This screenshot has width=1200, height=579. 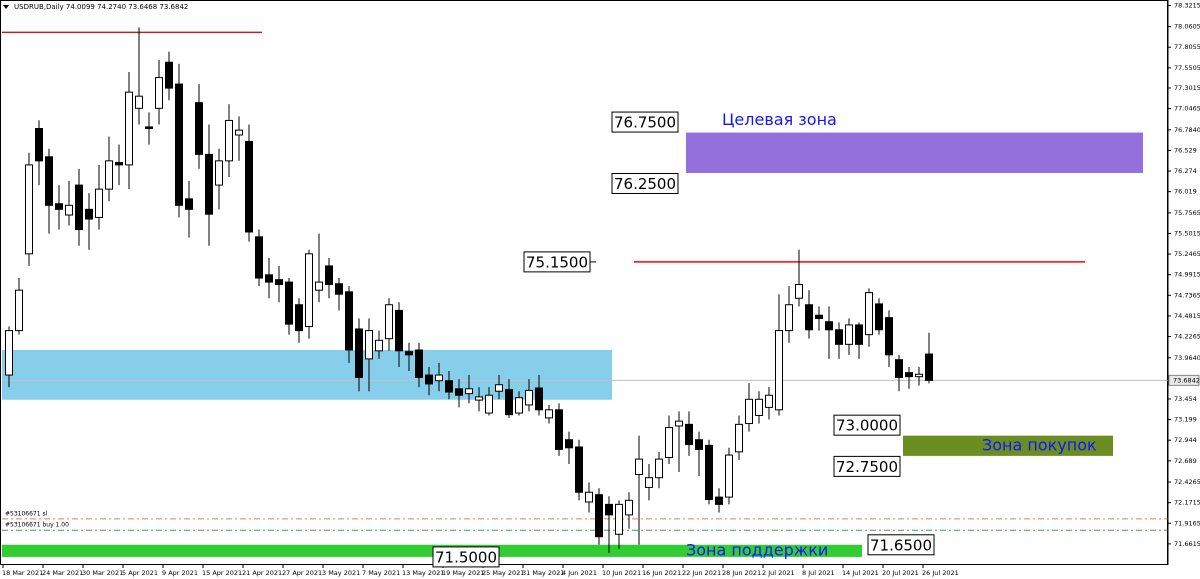 I want to click on y-tick-label: 76.019, so click(x=1185, y=192).